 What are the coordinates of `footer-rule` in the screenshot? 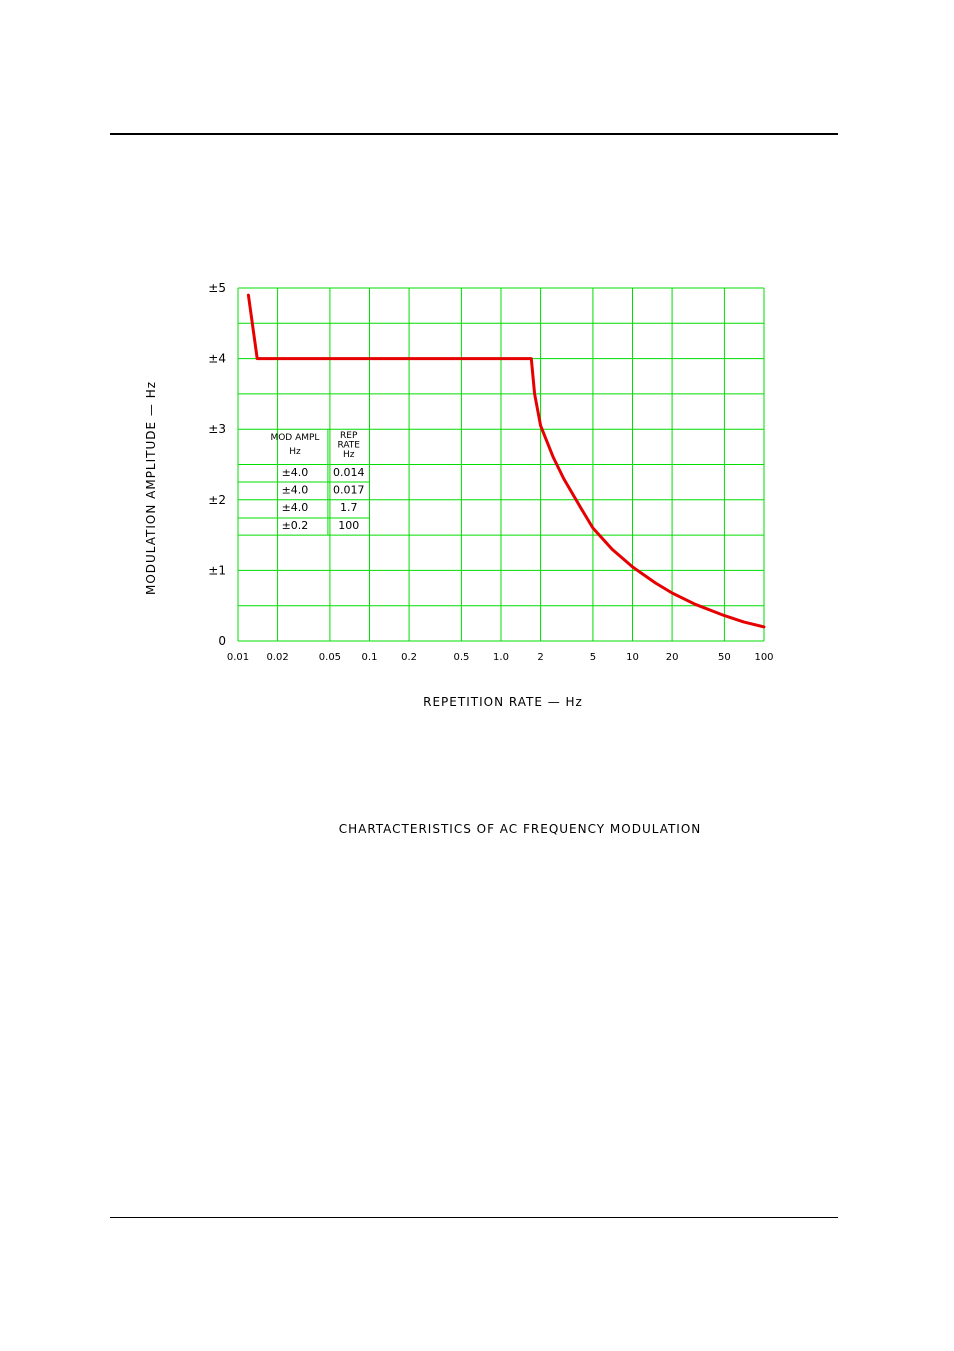 It's located at (474, 1217).